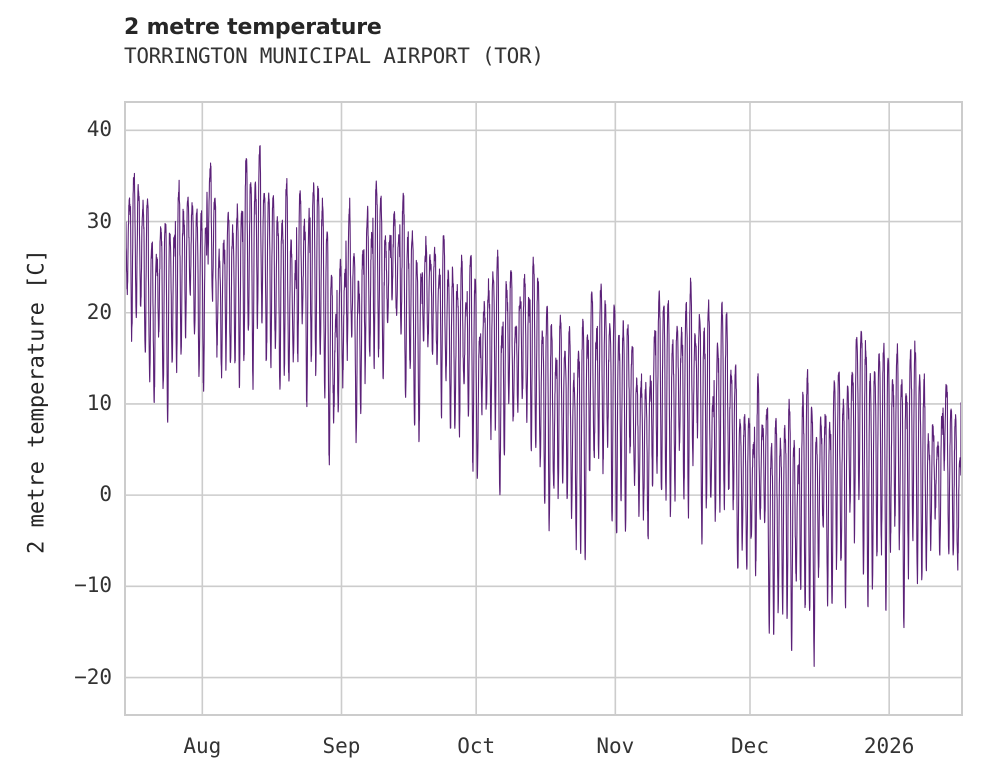 Image resolution: width=981 pixels, height=782 pixels. What do you see at coordinates (99, 402) in the screenshot?
I see `y-axis-tick-label: 10` at bounding box center [99, 402].